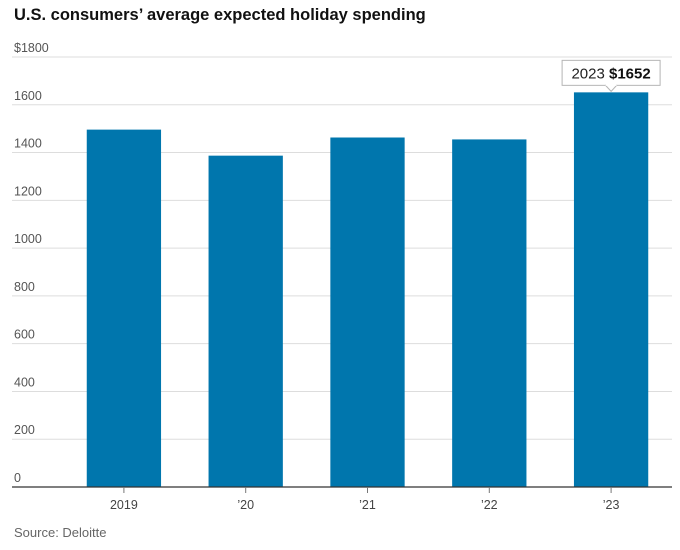  I want to click on callout-text: 2023 $1652, so click(610, 73).